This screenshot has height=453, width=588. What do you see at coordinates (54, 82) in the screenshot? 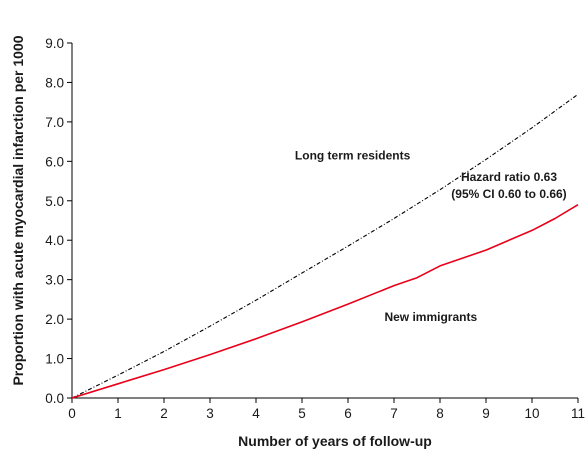
I see `y-tick-label: 8.0` at bounding box center [54, 82].